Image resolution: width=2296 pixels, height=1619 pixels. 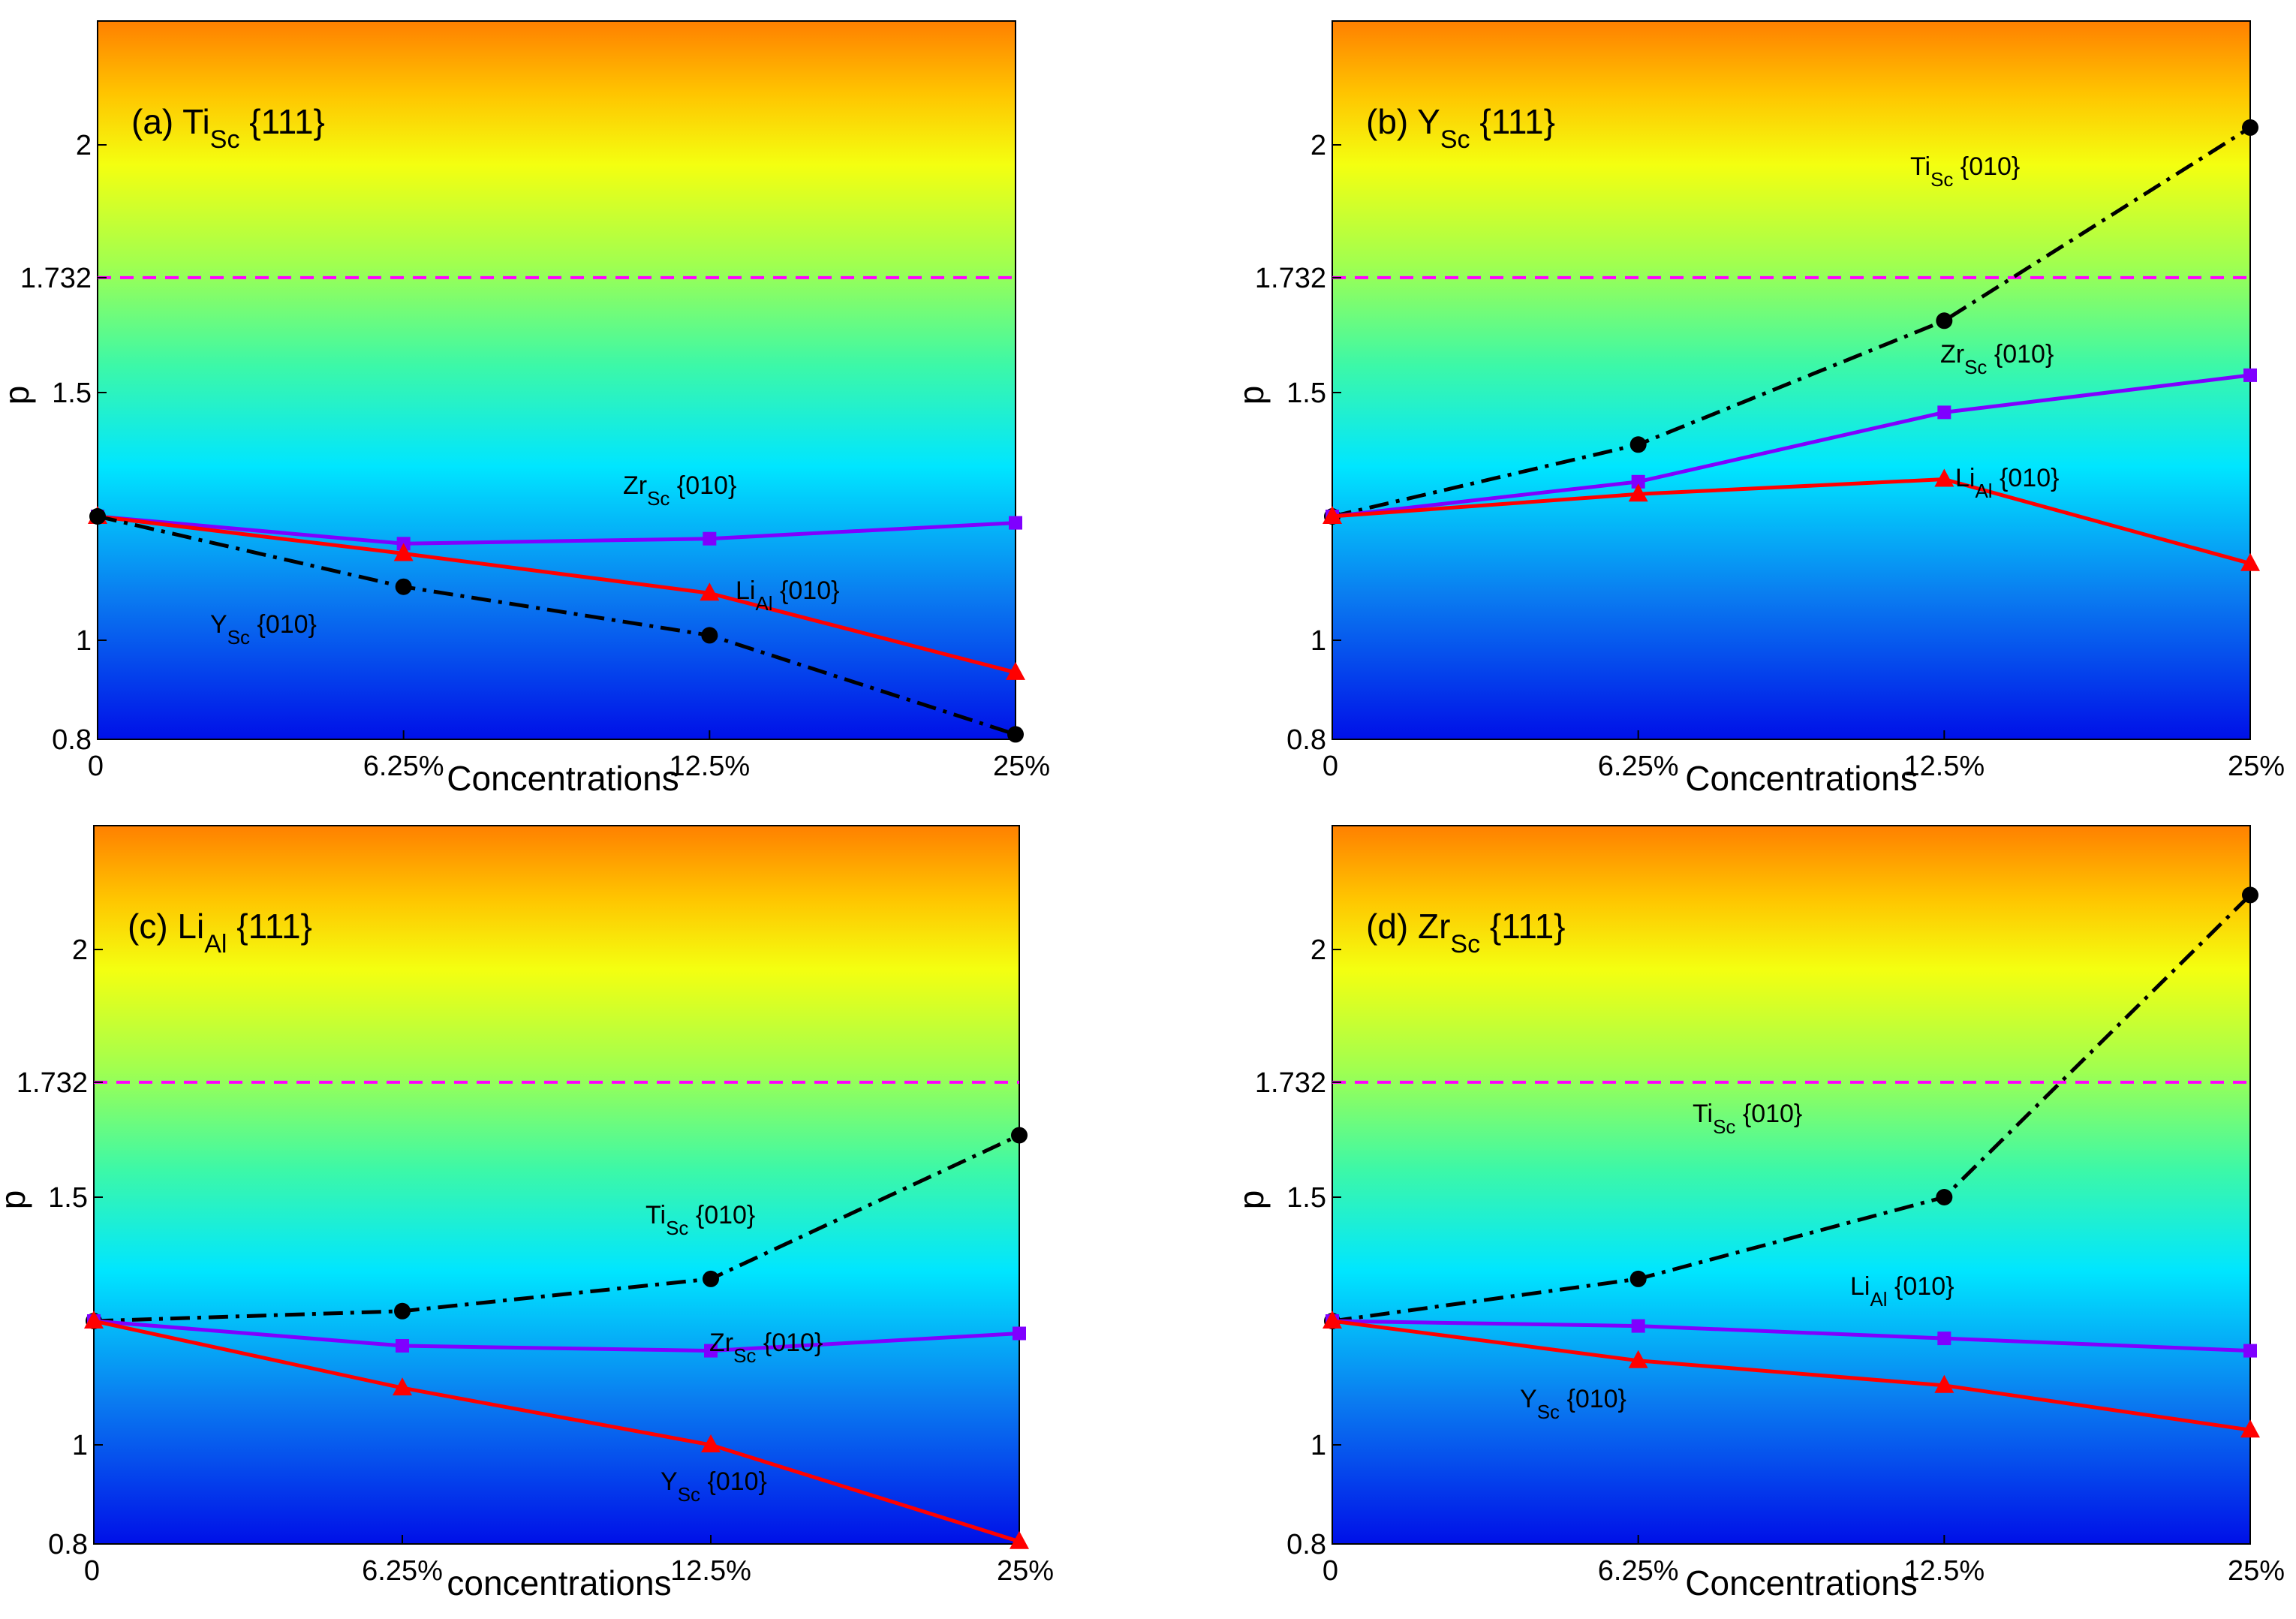 What do you see at coordinates (1460, 128) in the screenshot?
I see `panel-title: (b) YSc {111}` at bounding box center [1460, 128].